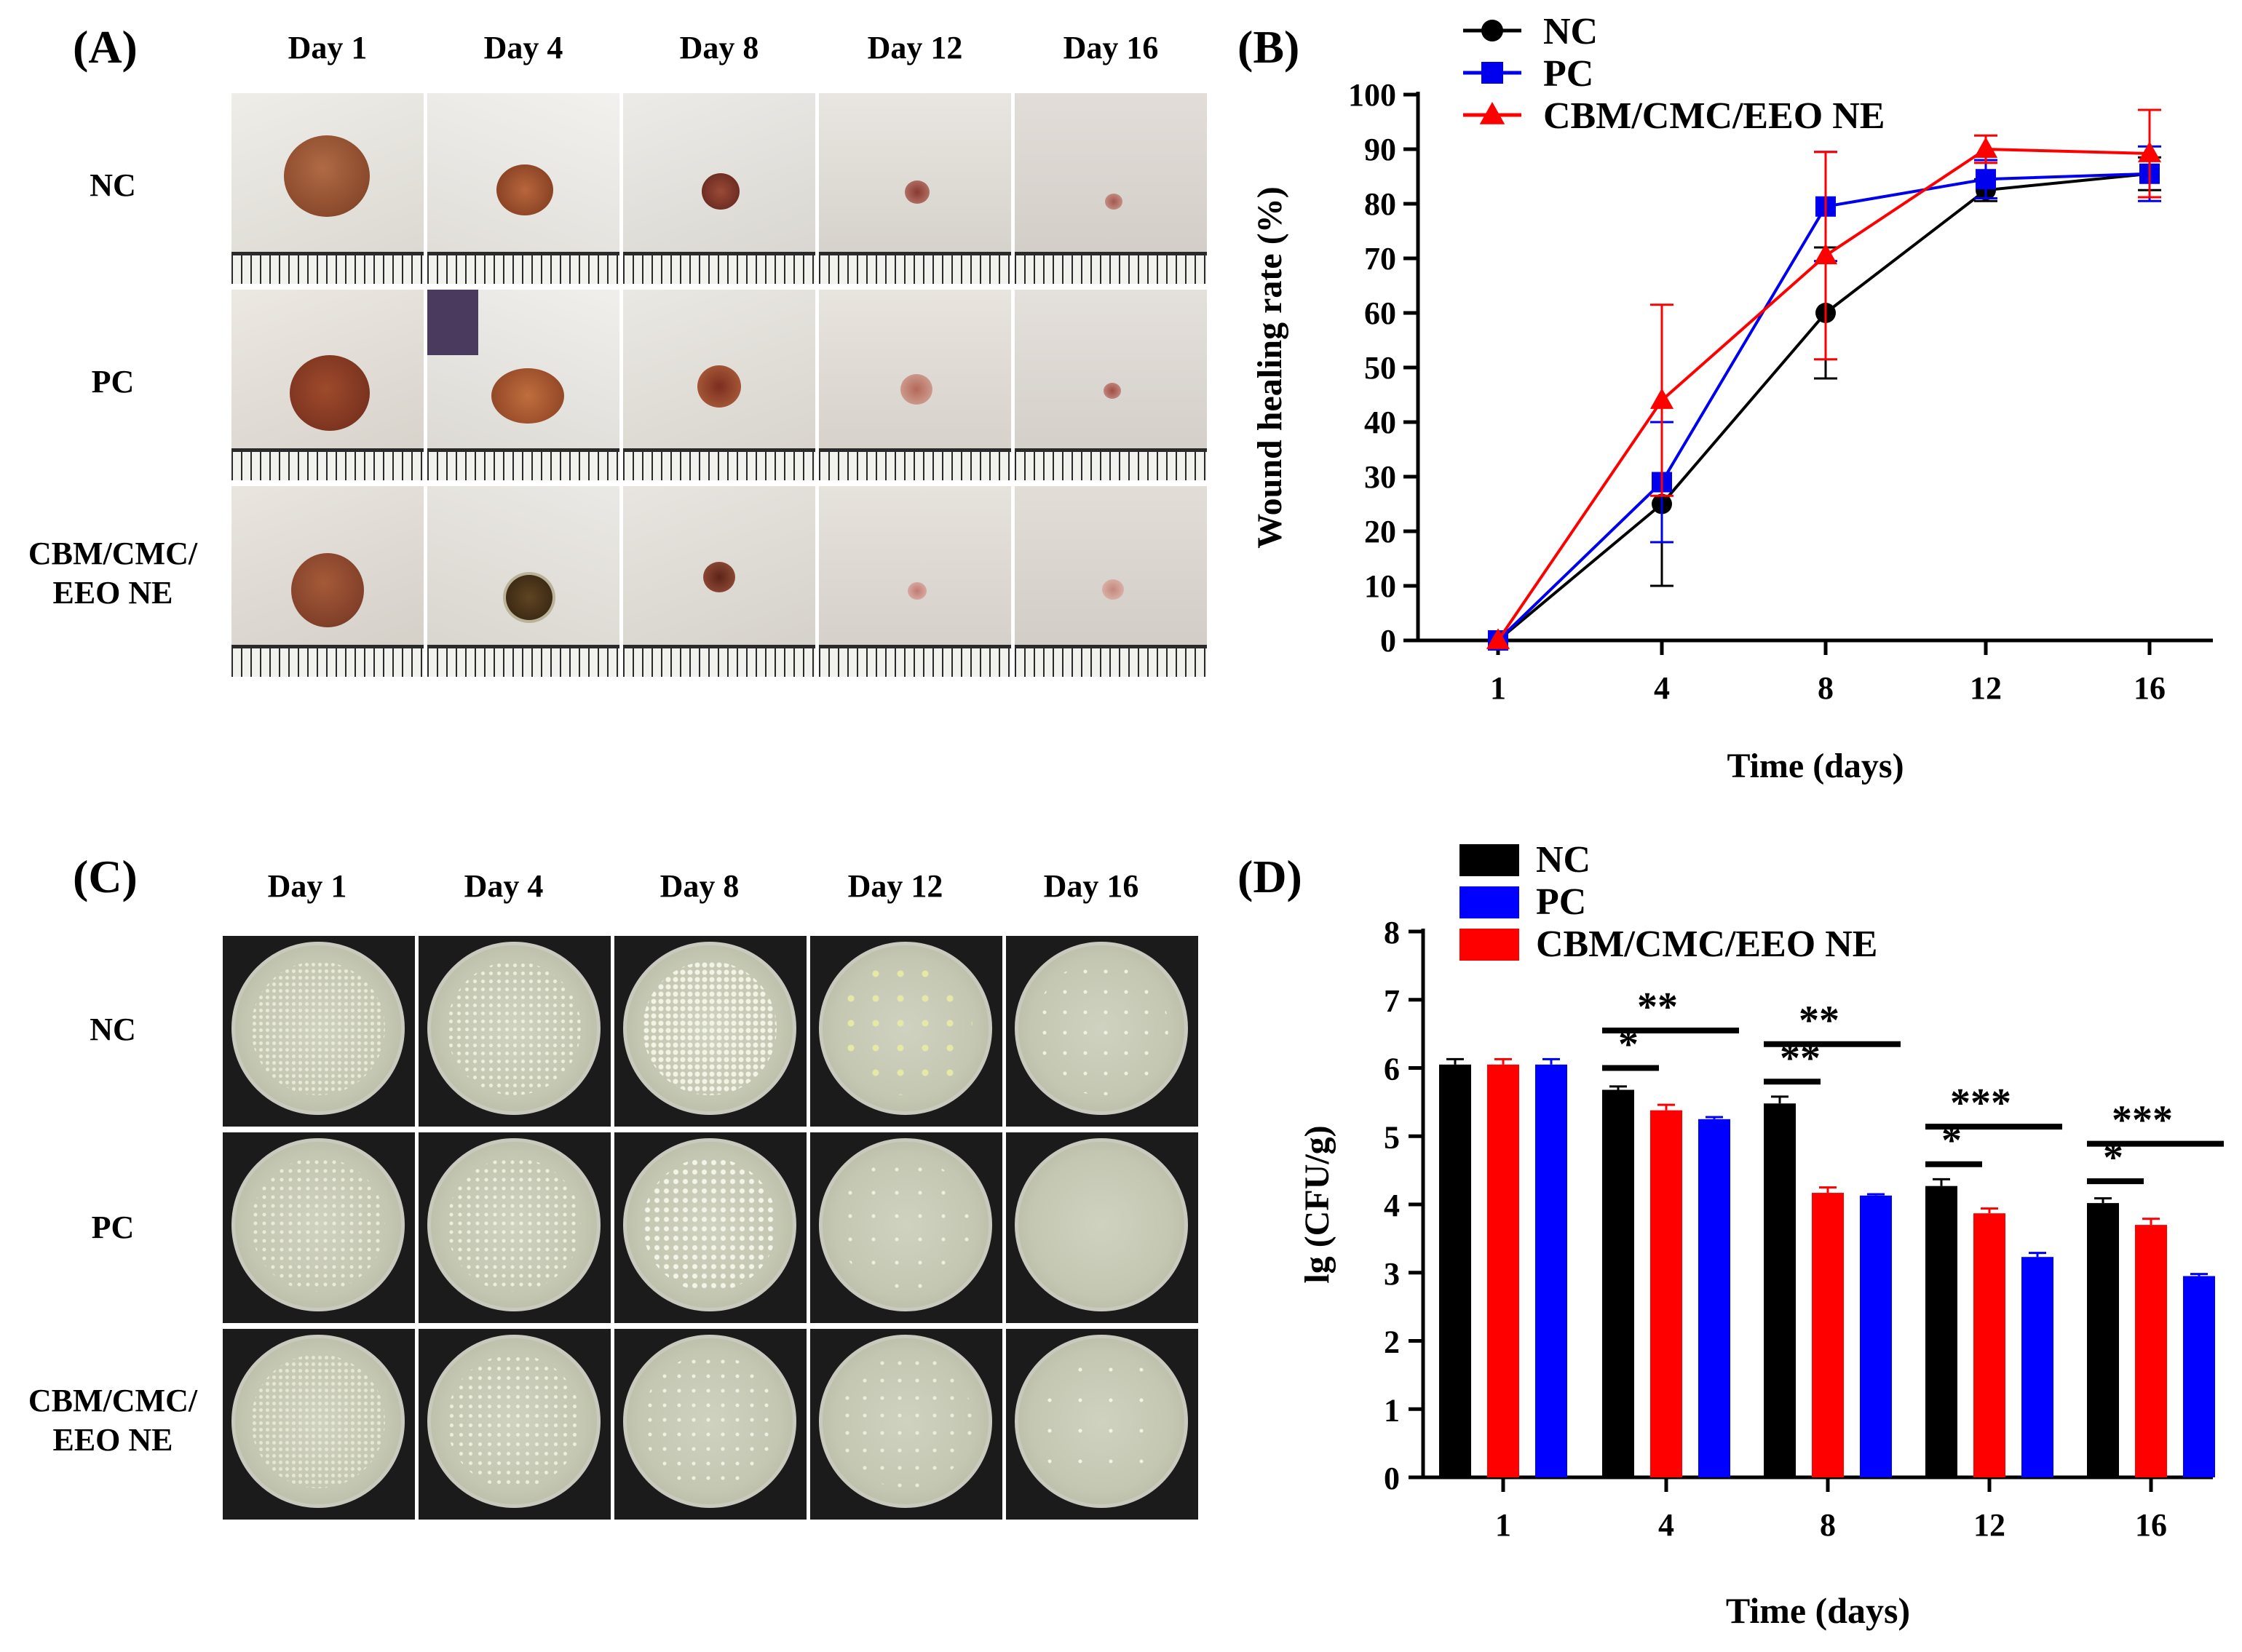  I want to click on y-tick-label: 20, so click(1380, 531).